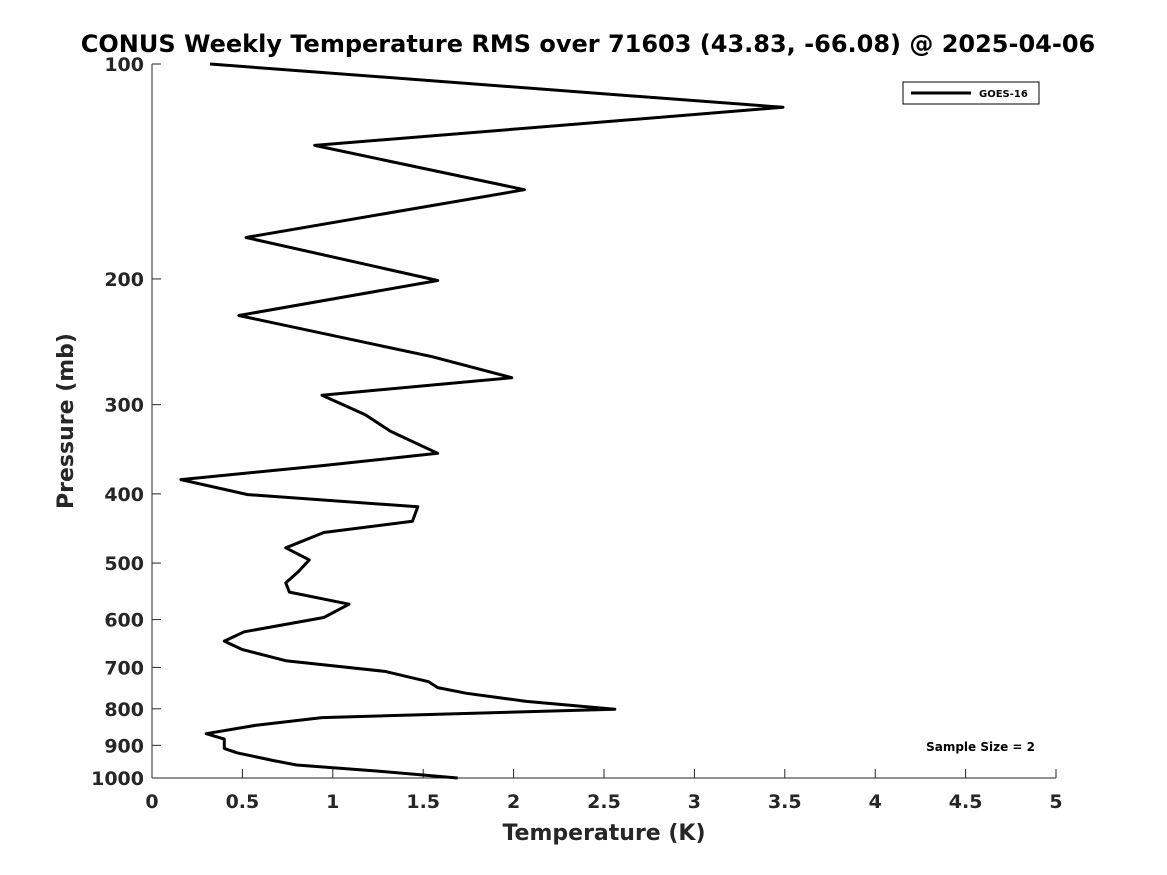 This screenshot has height=875, width=1167. I want to click on legend-label: GOES-16, so click(1003, 94).